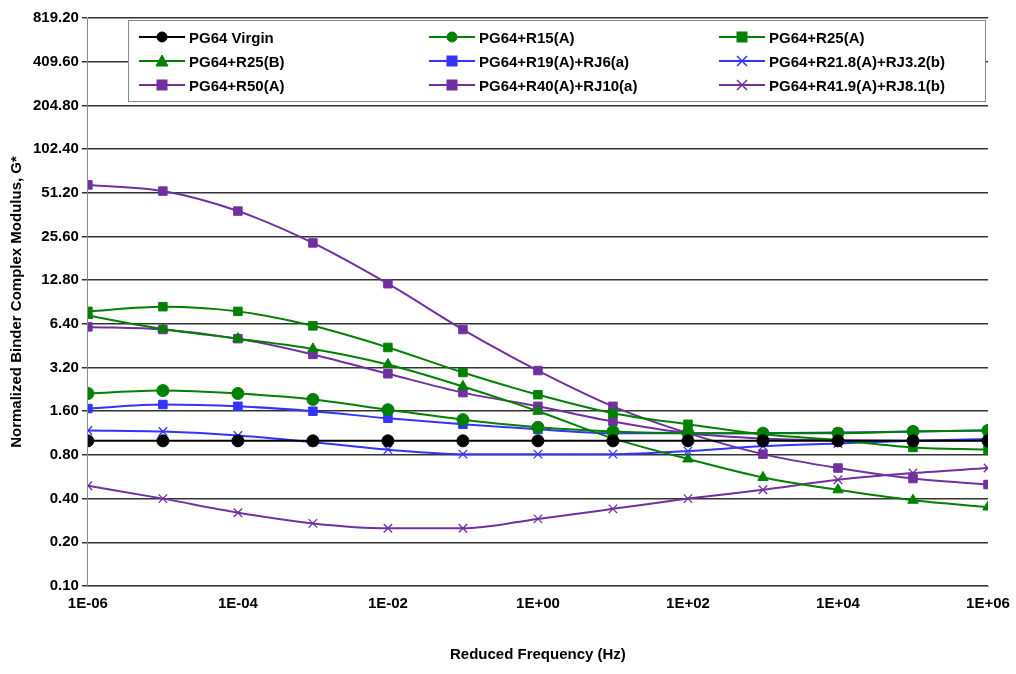 The width and height of the screenshot is (1016, 674). What do you see at coordinates (55, 104) in the screenshot?
I see `y-tick-label: 204.80` at bounding box center [55, 104].